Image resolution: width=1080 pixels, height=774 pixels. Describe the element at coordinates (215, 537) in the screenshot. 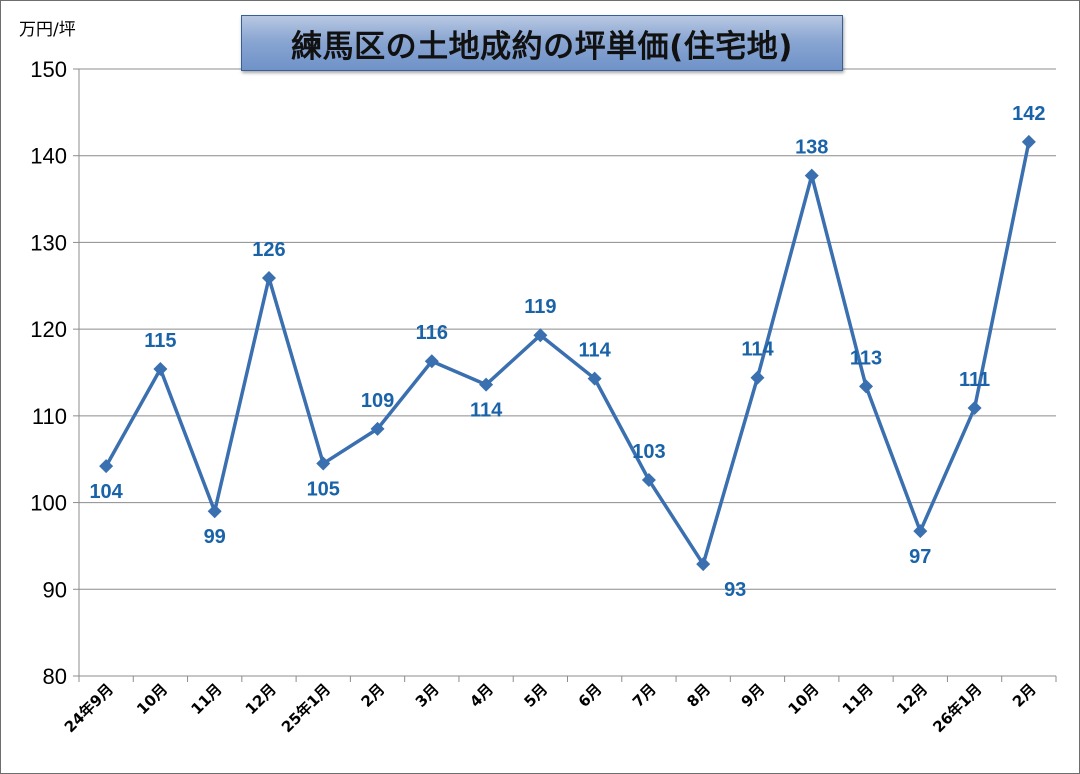

I see `data-label: 99` at that location.